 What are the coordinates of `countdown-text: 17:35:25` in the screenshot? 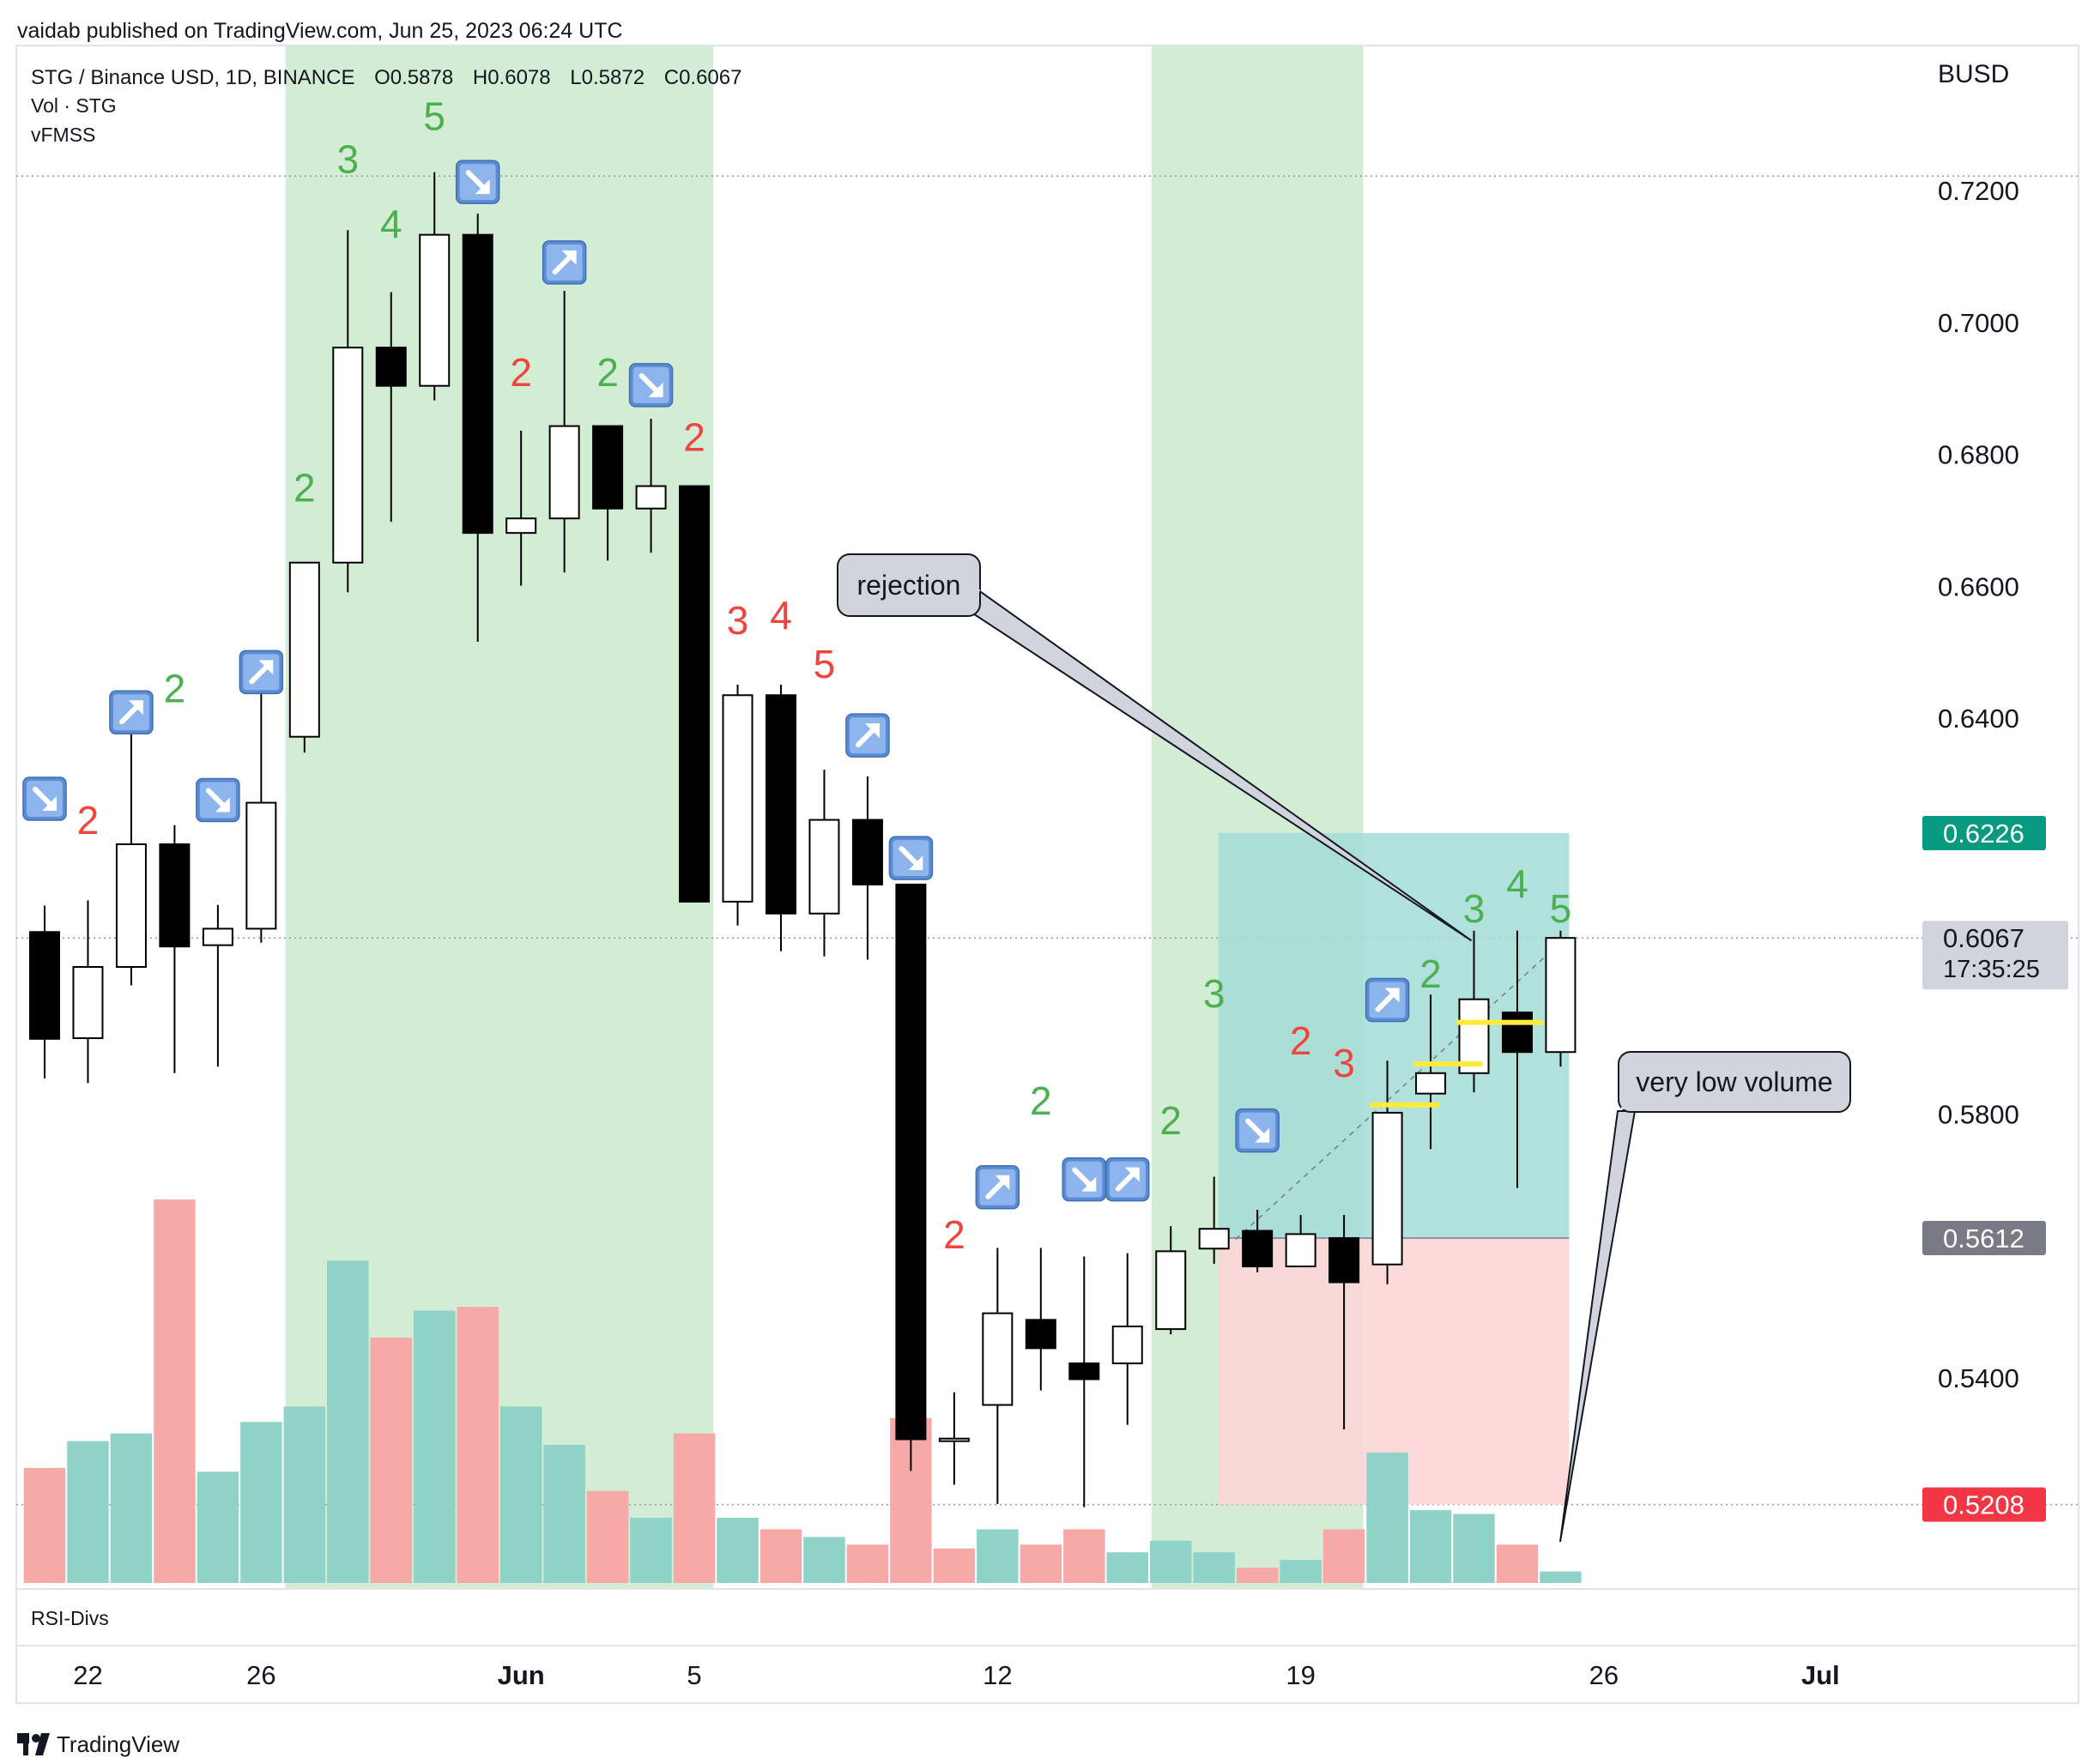 It's located at (1991, 969).